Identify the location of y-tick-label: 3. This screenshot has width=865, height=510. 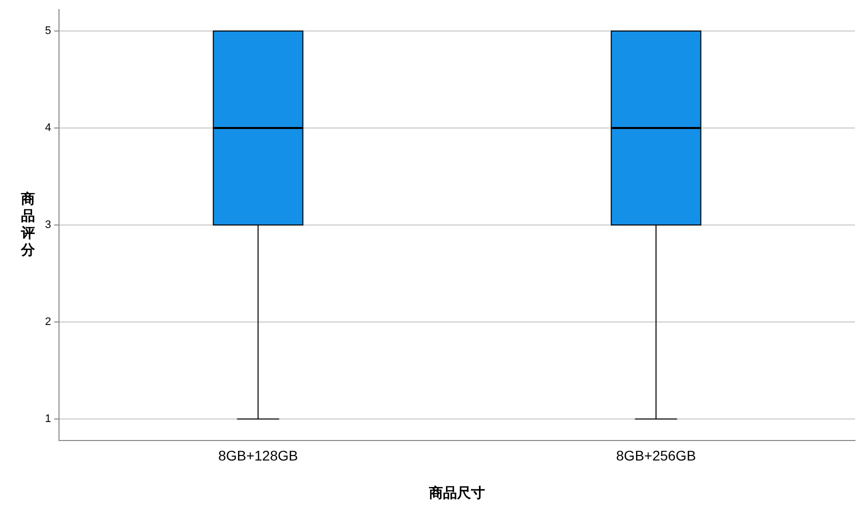
(48, 225).